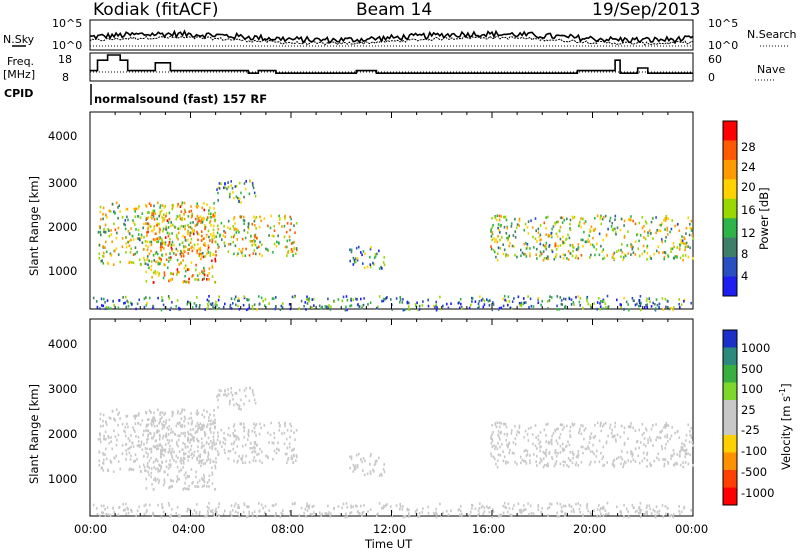 The height and width of the screenshot is (559, 800). What do you see at coordinates (750, 430) in the screenshot?
I see `vel-cbar-tick-neg25: -25` at bounding box center [750, 430].